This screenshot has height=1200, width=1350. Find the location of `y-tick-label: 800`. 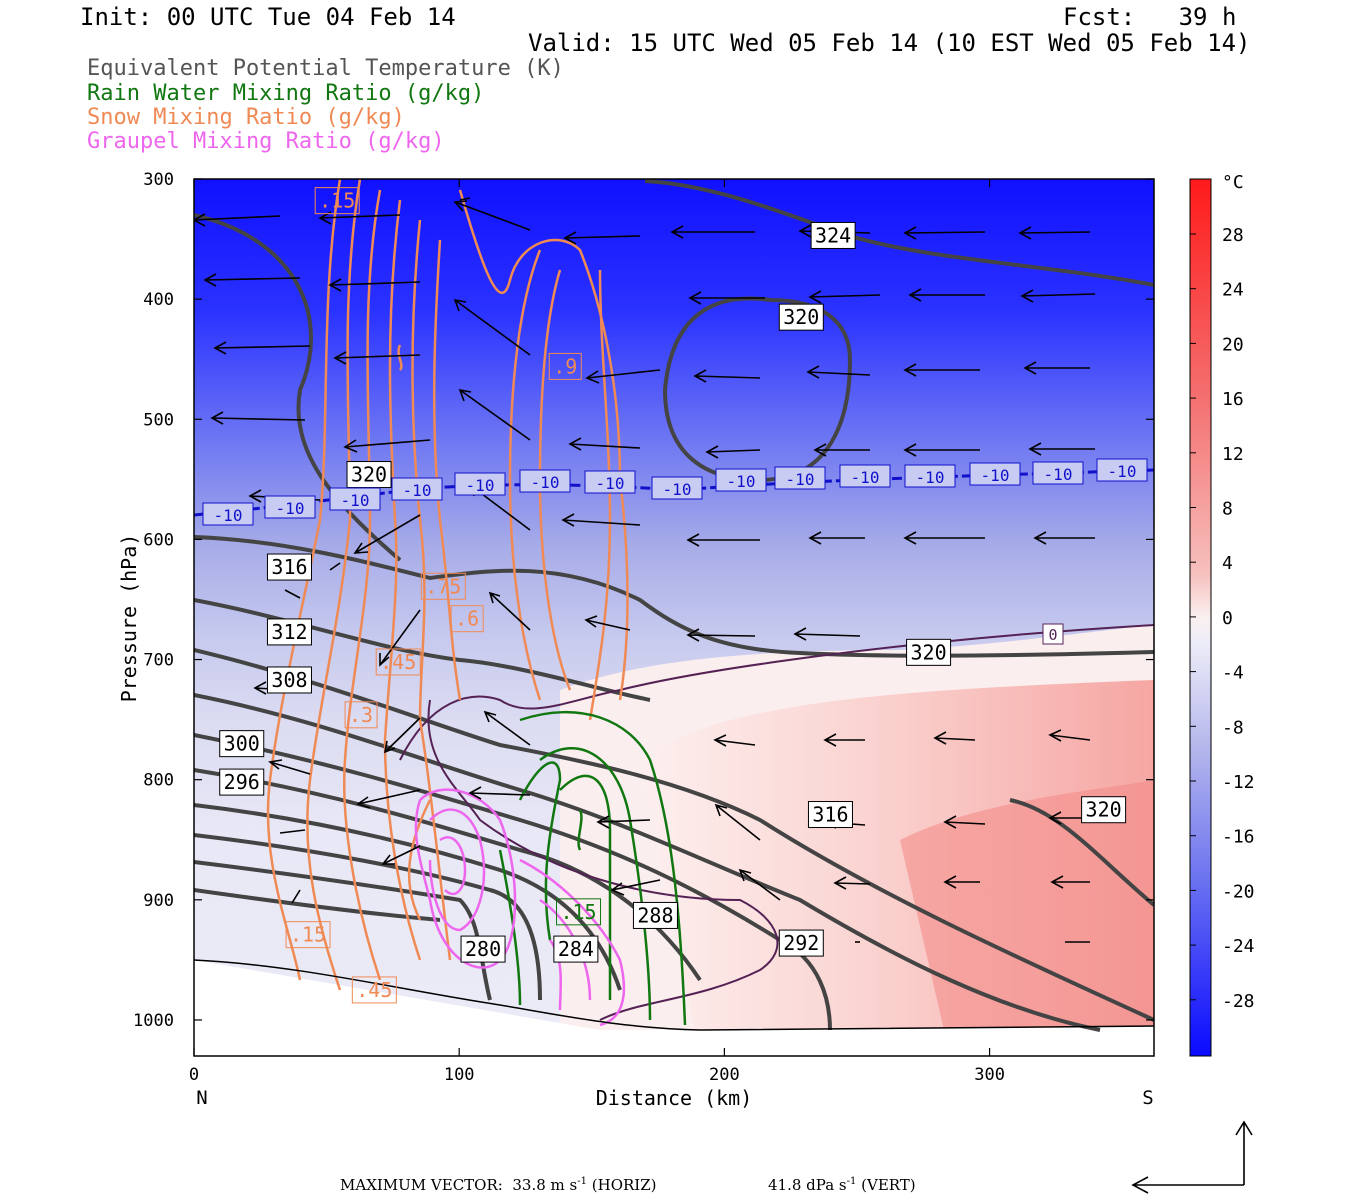

y-tick-label: 800 is located at coordinates (158, 781).